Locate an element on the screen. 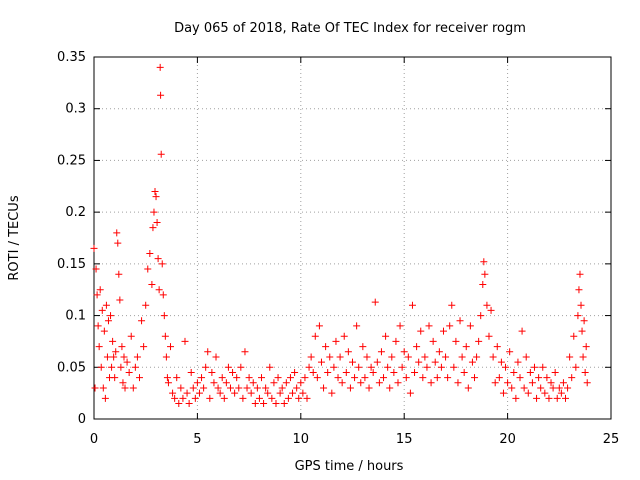 This screenshot has height=480, width=640. x-tick-label: 10 is located at coordinates (301, 439).